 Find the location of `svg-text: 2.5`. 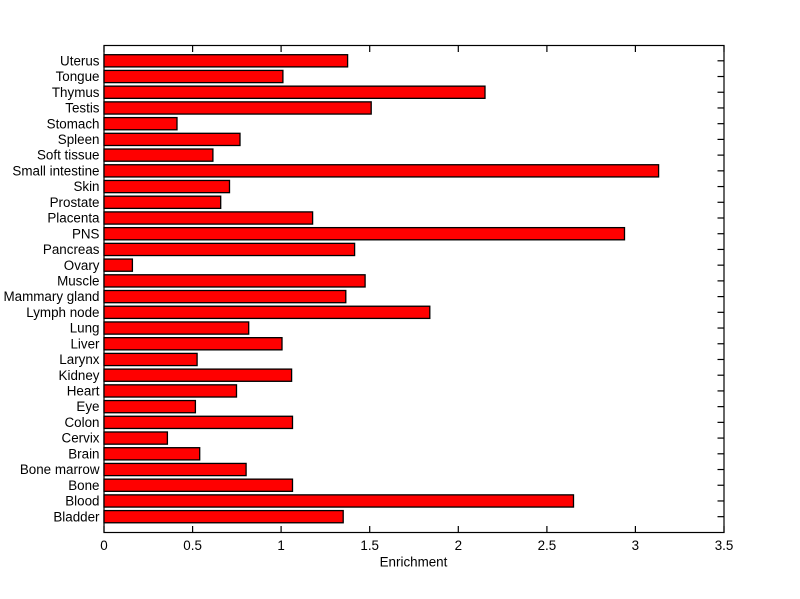

svg-text: 2.5 is located at coordinates (547, 545).